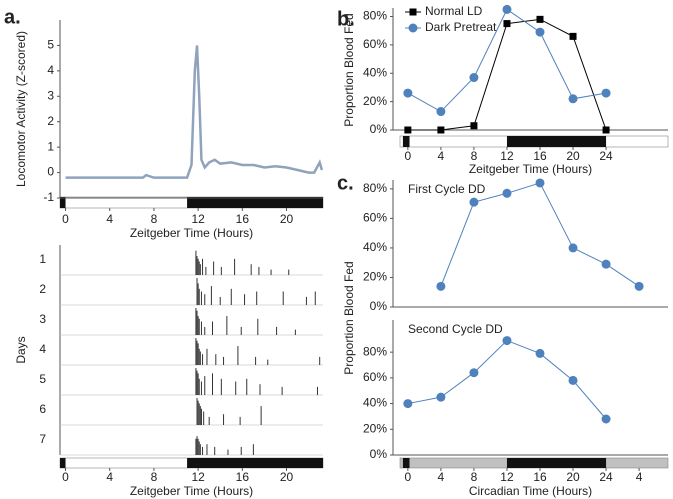  Describe the element at coordinates (21, 109) in the screenshot. I see `y-axis-label: Locomotor Activity (Z-scored)` at that location.